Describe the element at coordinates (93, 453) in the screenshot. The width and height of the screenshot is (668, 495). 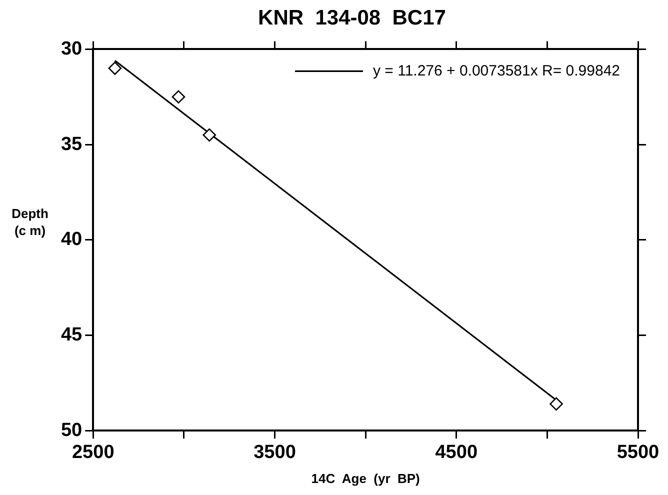
I see `x-tick-label: 2500` at that location.